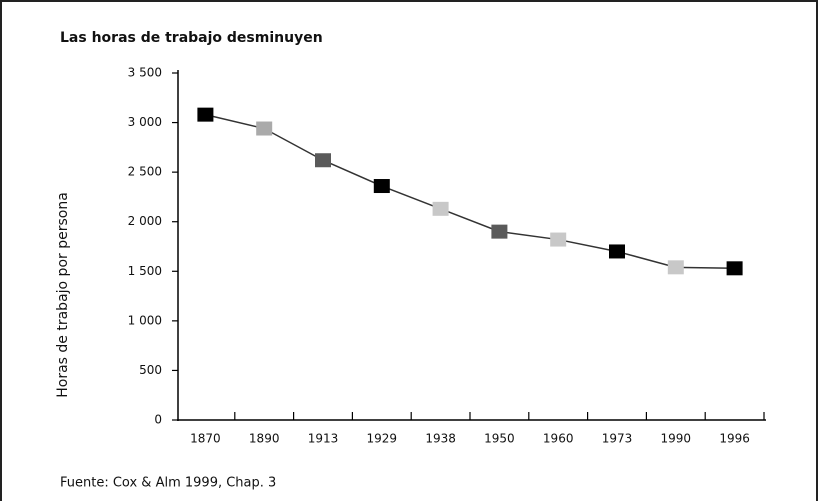  I want to click on y-tick-label: 0, so click(158, 420).